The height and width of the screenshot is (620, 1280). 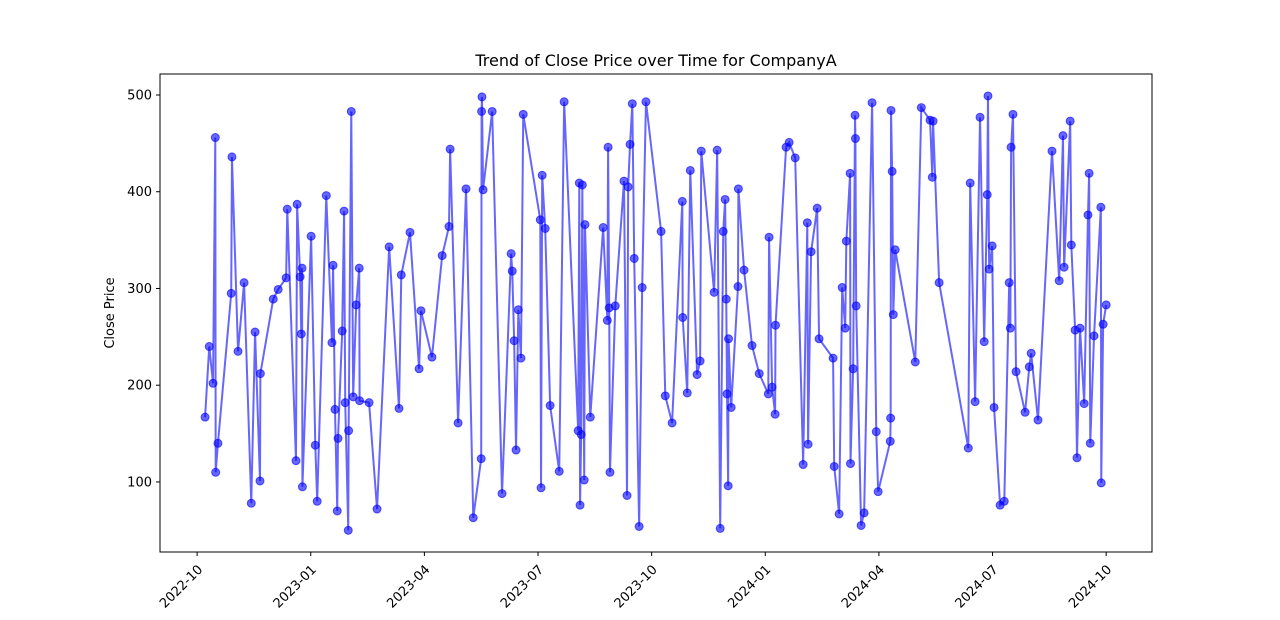 What do you see at coordinates (139, 95) in the screenshot?
I see `y-tick-label: 500` at bounding box center [139, 95].